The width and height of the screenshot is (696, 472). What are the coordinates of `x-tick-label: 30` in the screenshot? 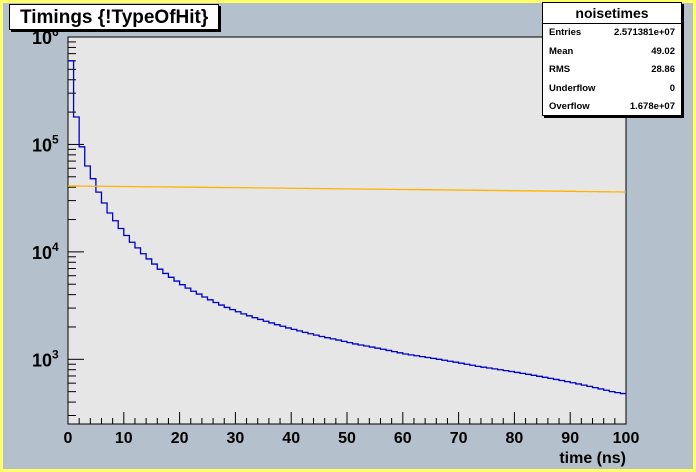 It's located at (236, 438).